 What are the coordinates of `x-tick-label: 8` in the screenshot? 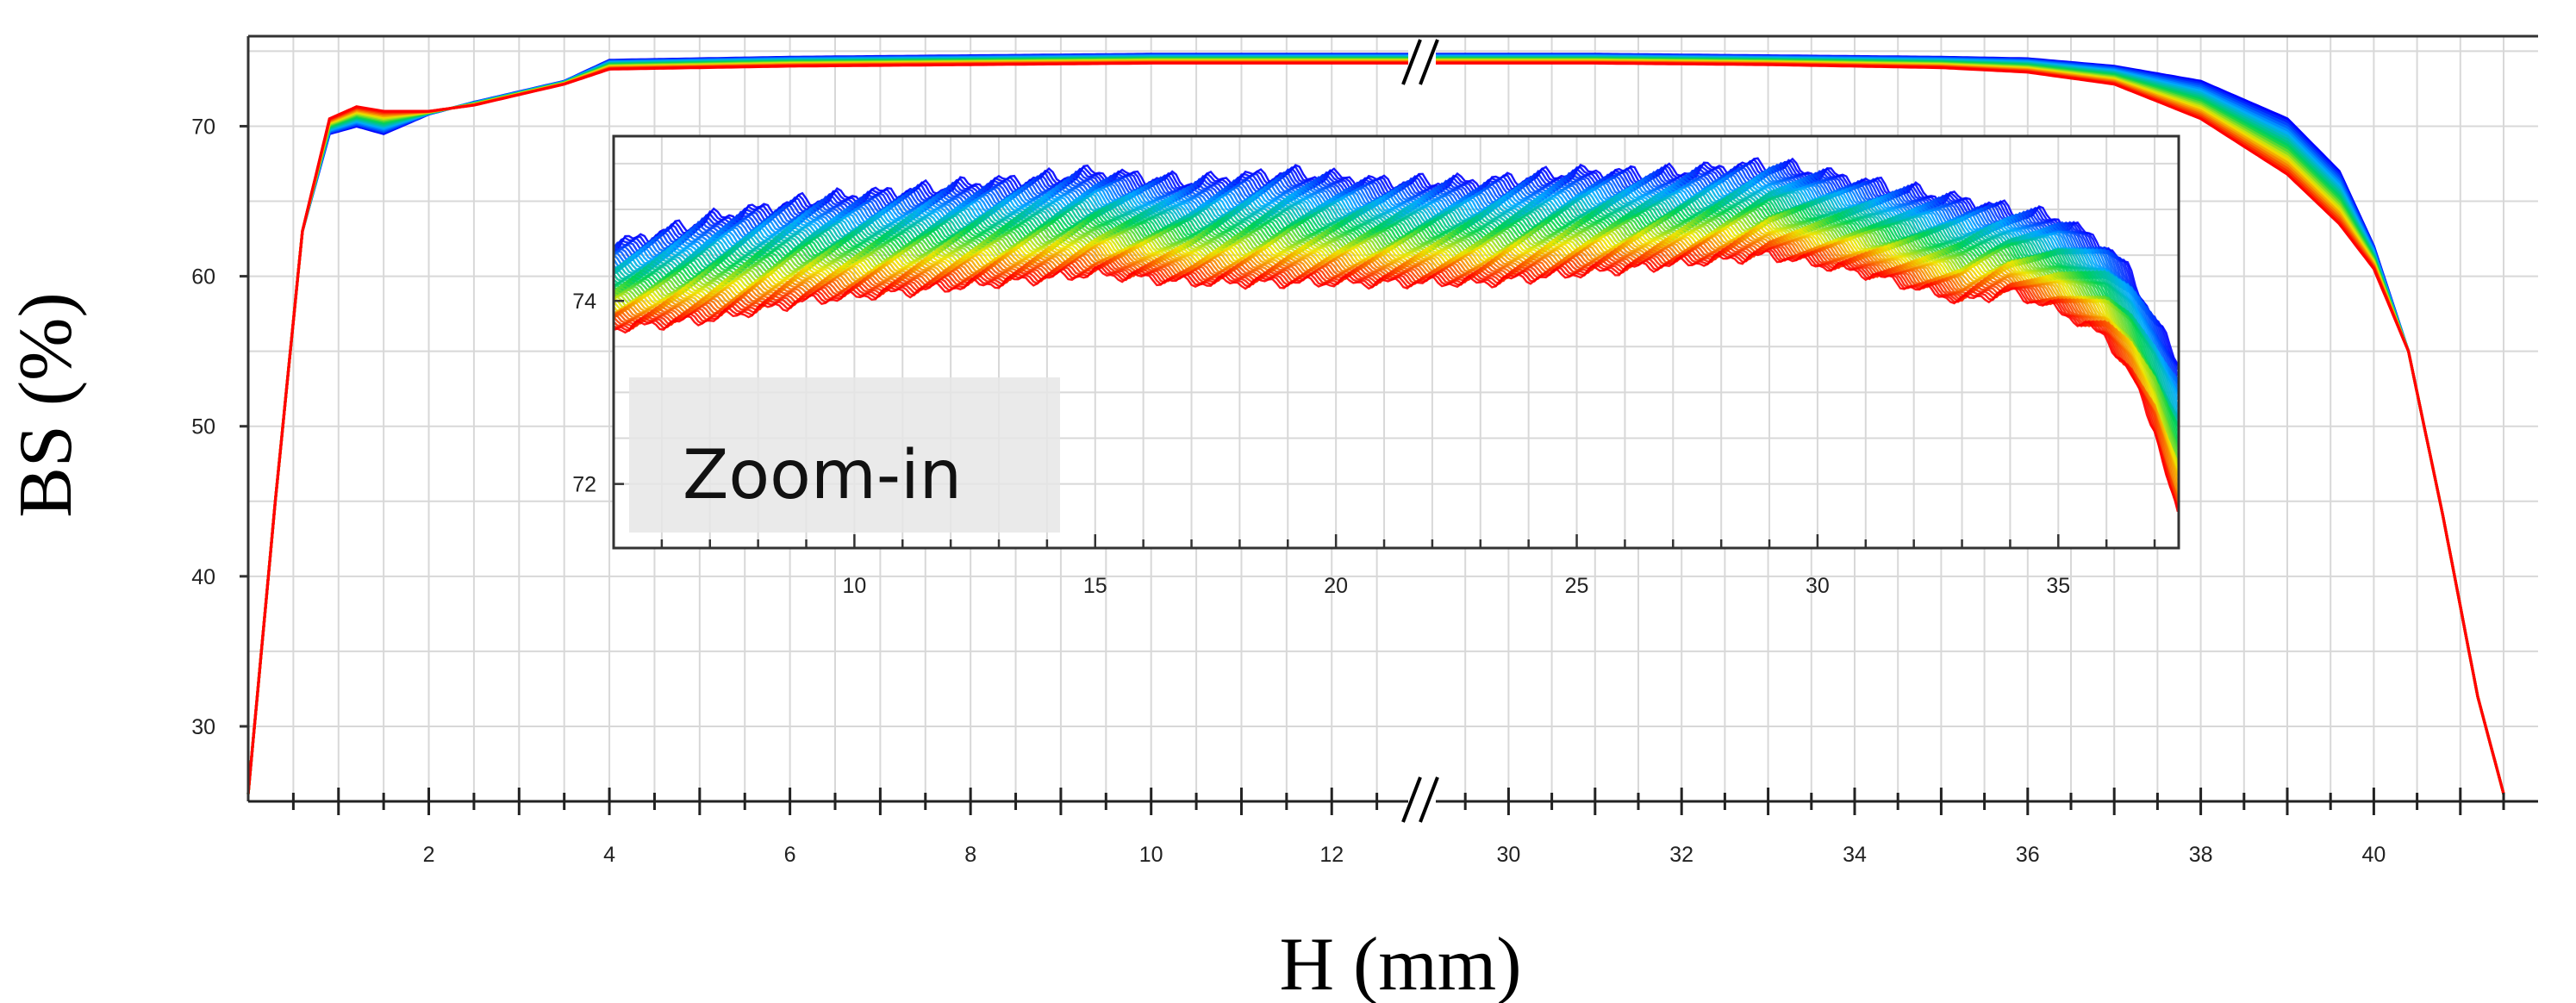 It's located at (970, 855).